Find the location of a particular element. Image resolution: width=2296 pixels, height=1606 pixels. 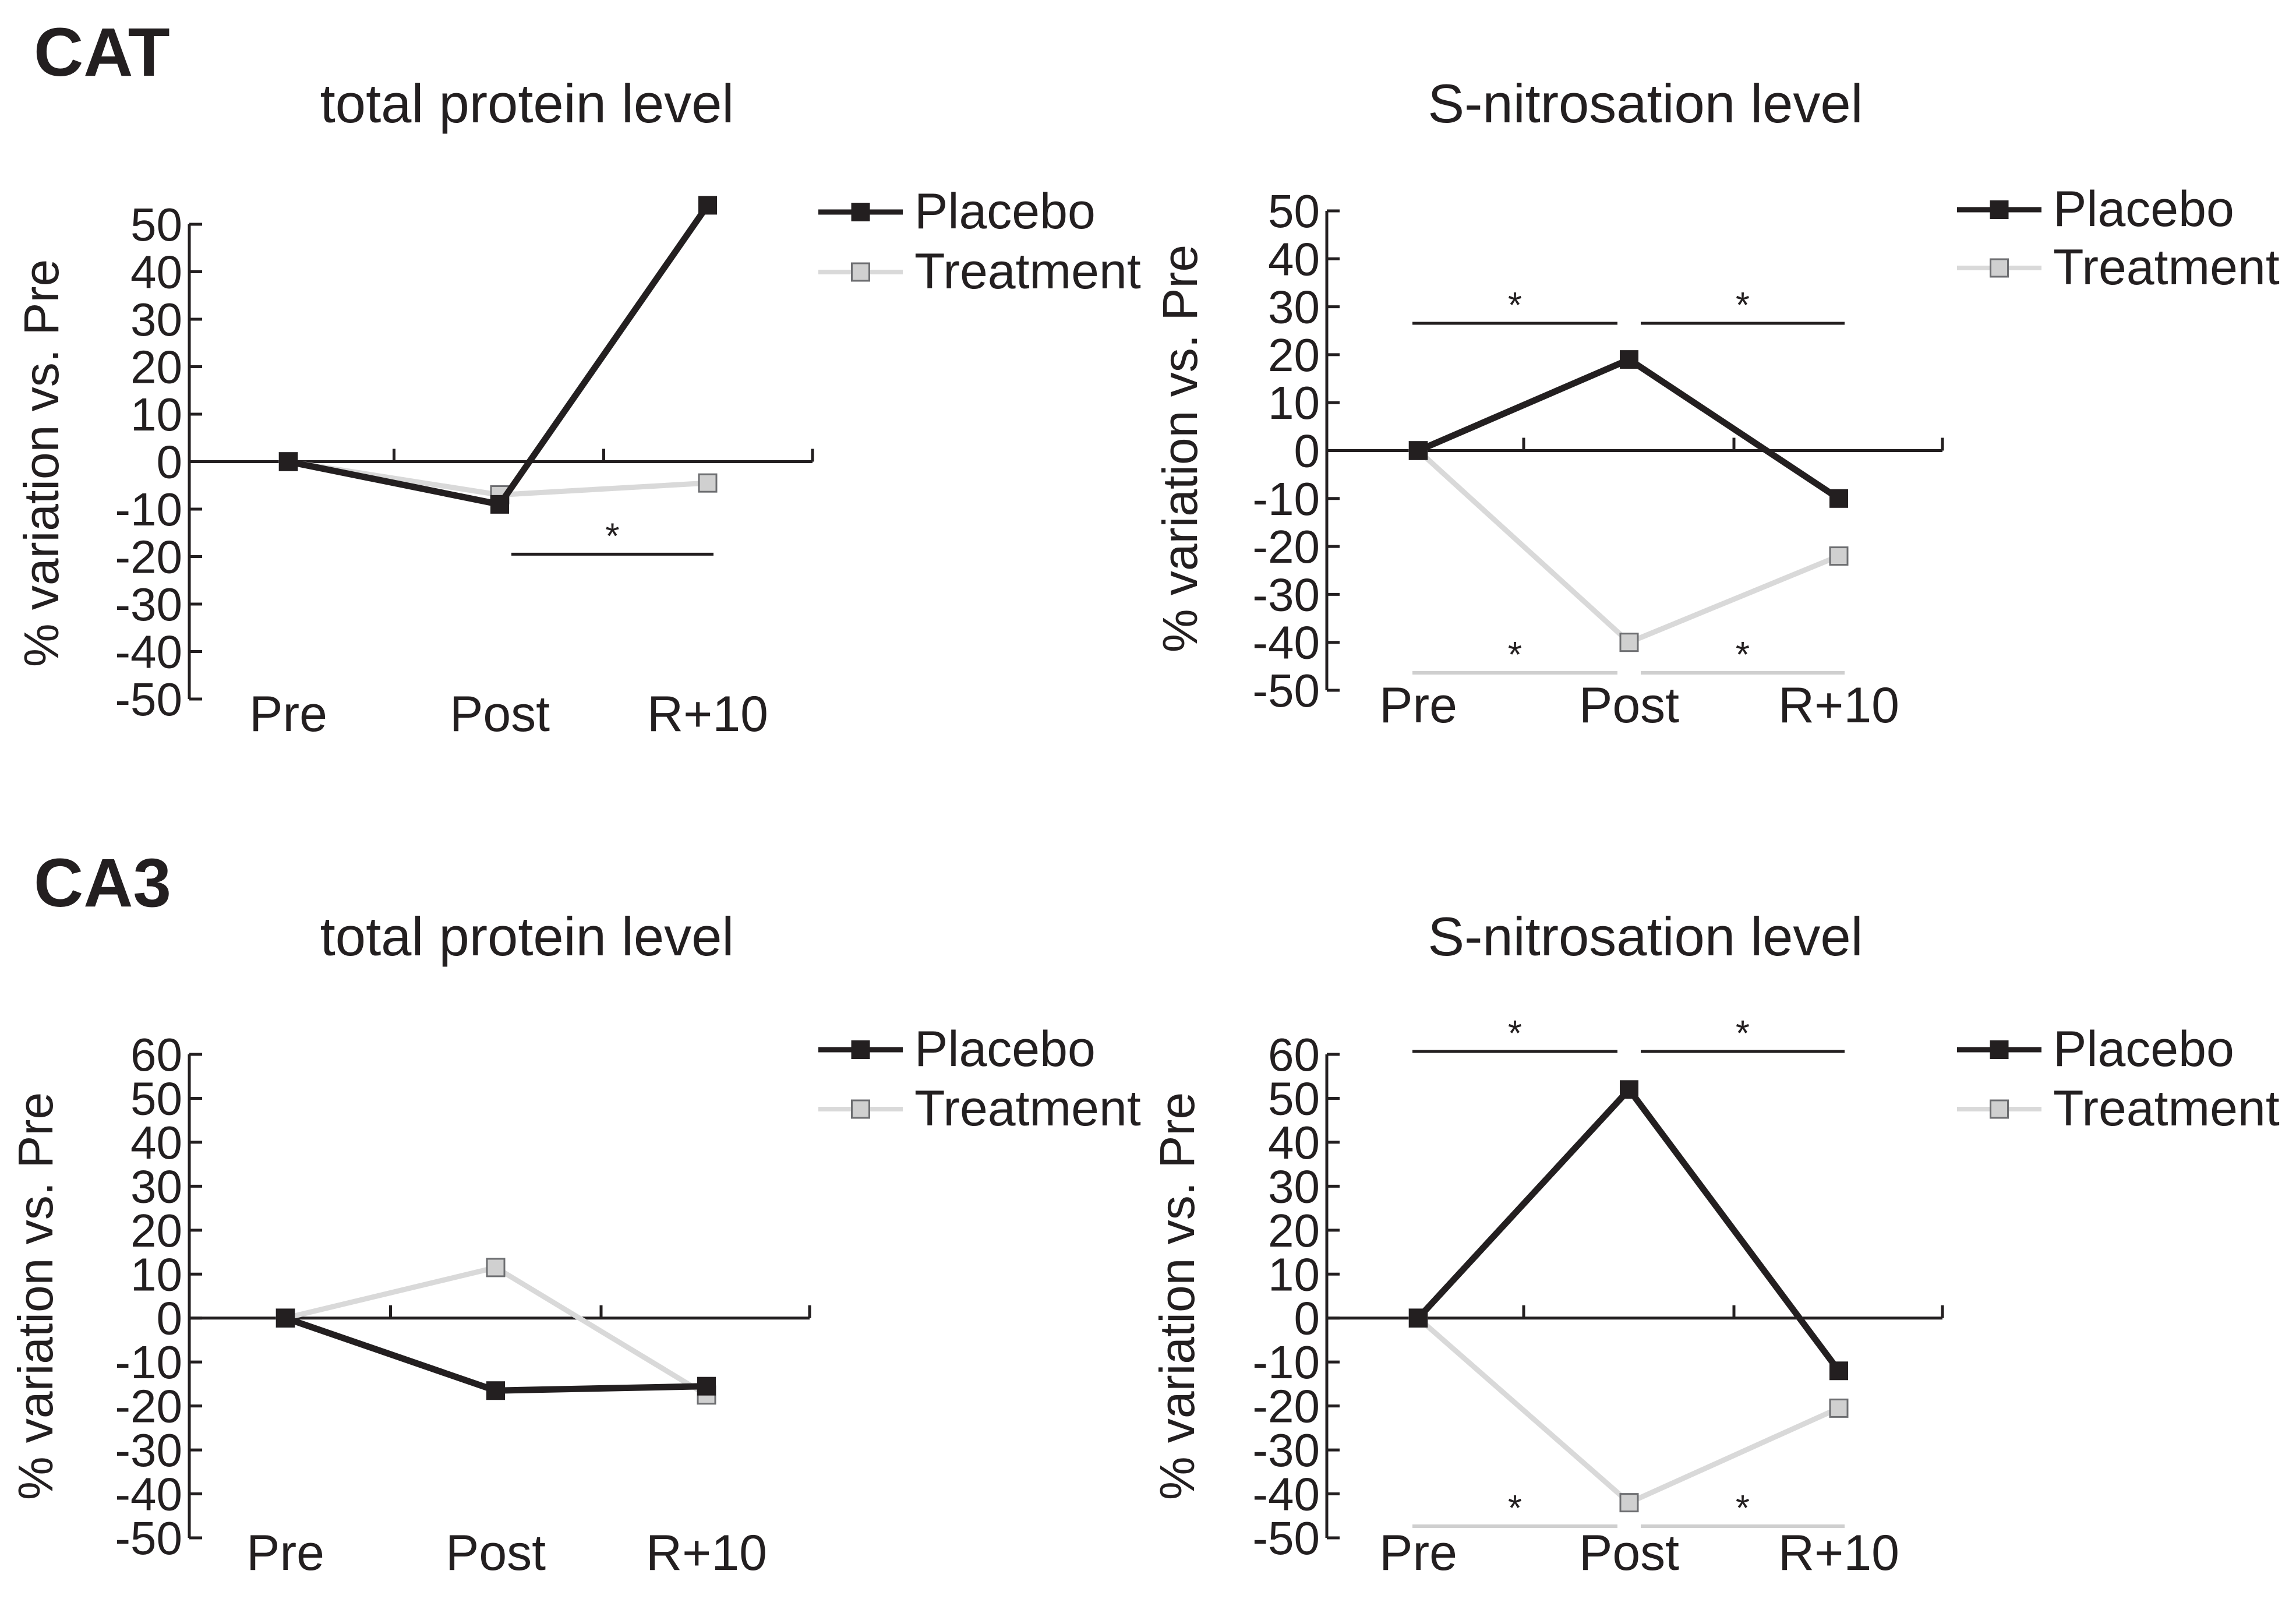

section-label-cat: CAT is located at coordinates (102, 52).